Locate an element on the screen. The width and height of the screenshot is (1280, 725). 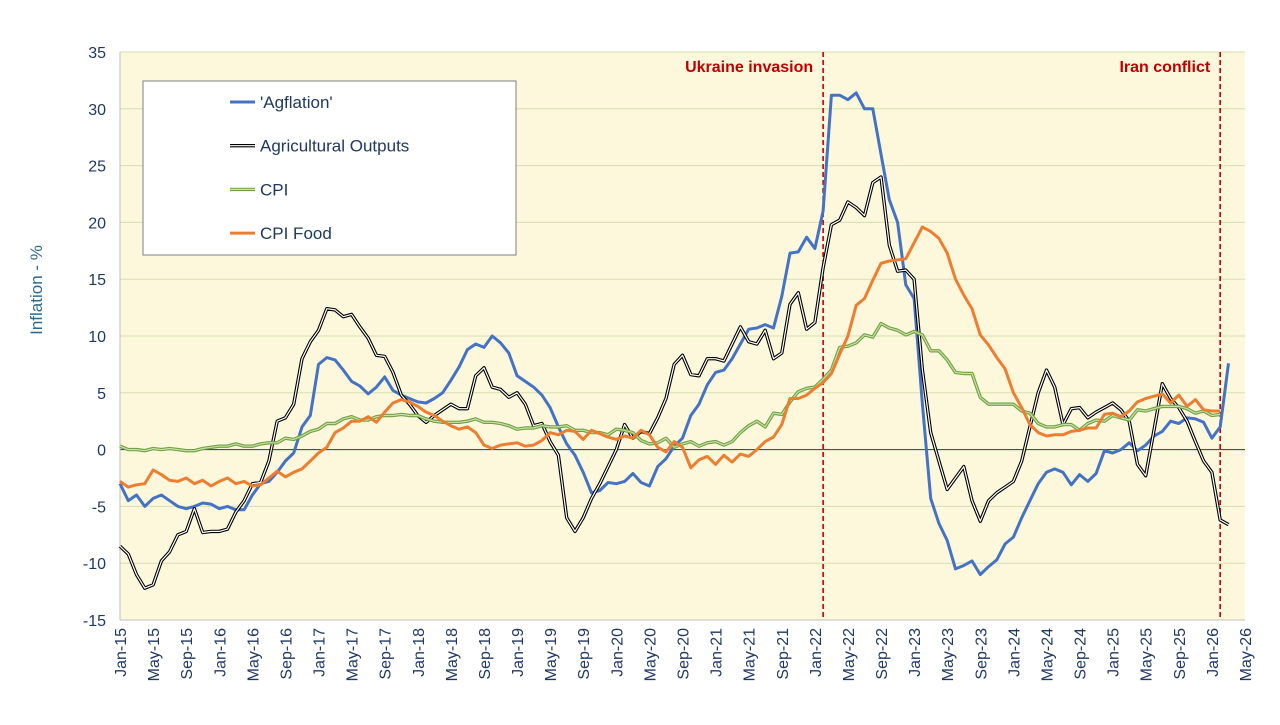
x-tick-label: Sep-23 is located at coordinates (981, 654).